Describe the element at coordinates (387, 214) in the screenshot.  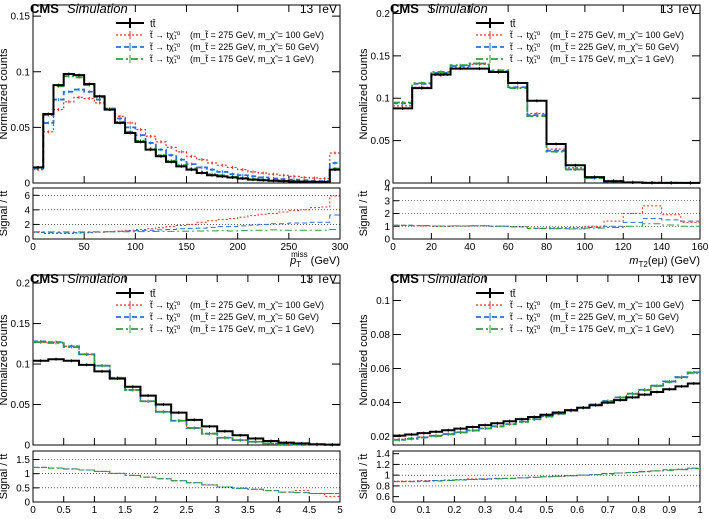
I see `ratio-y-tick-label: 2` at that location.